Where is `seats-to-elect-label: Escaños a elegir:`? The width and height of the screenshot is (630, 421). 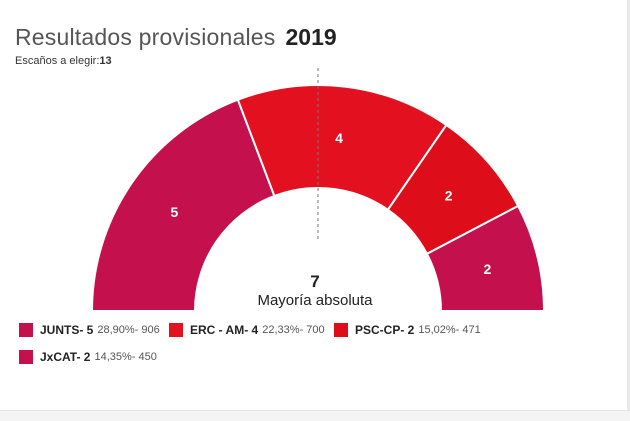
seats-to-elect-label: Escaños a elegir: is located at coordinates (57, 61).